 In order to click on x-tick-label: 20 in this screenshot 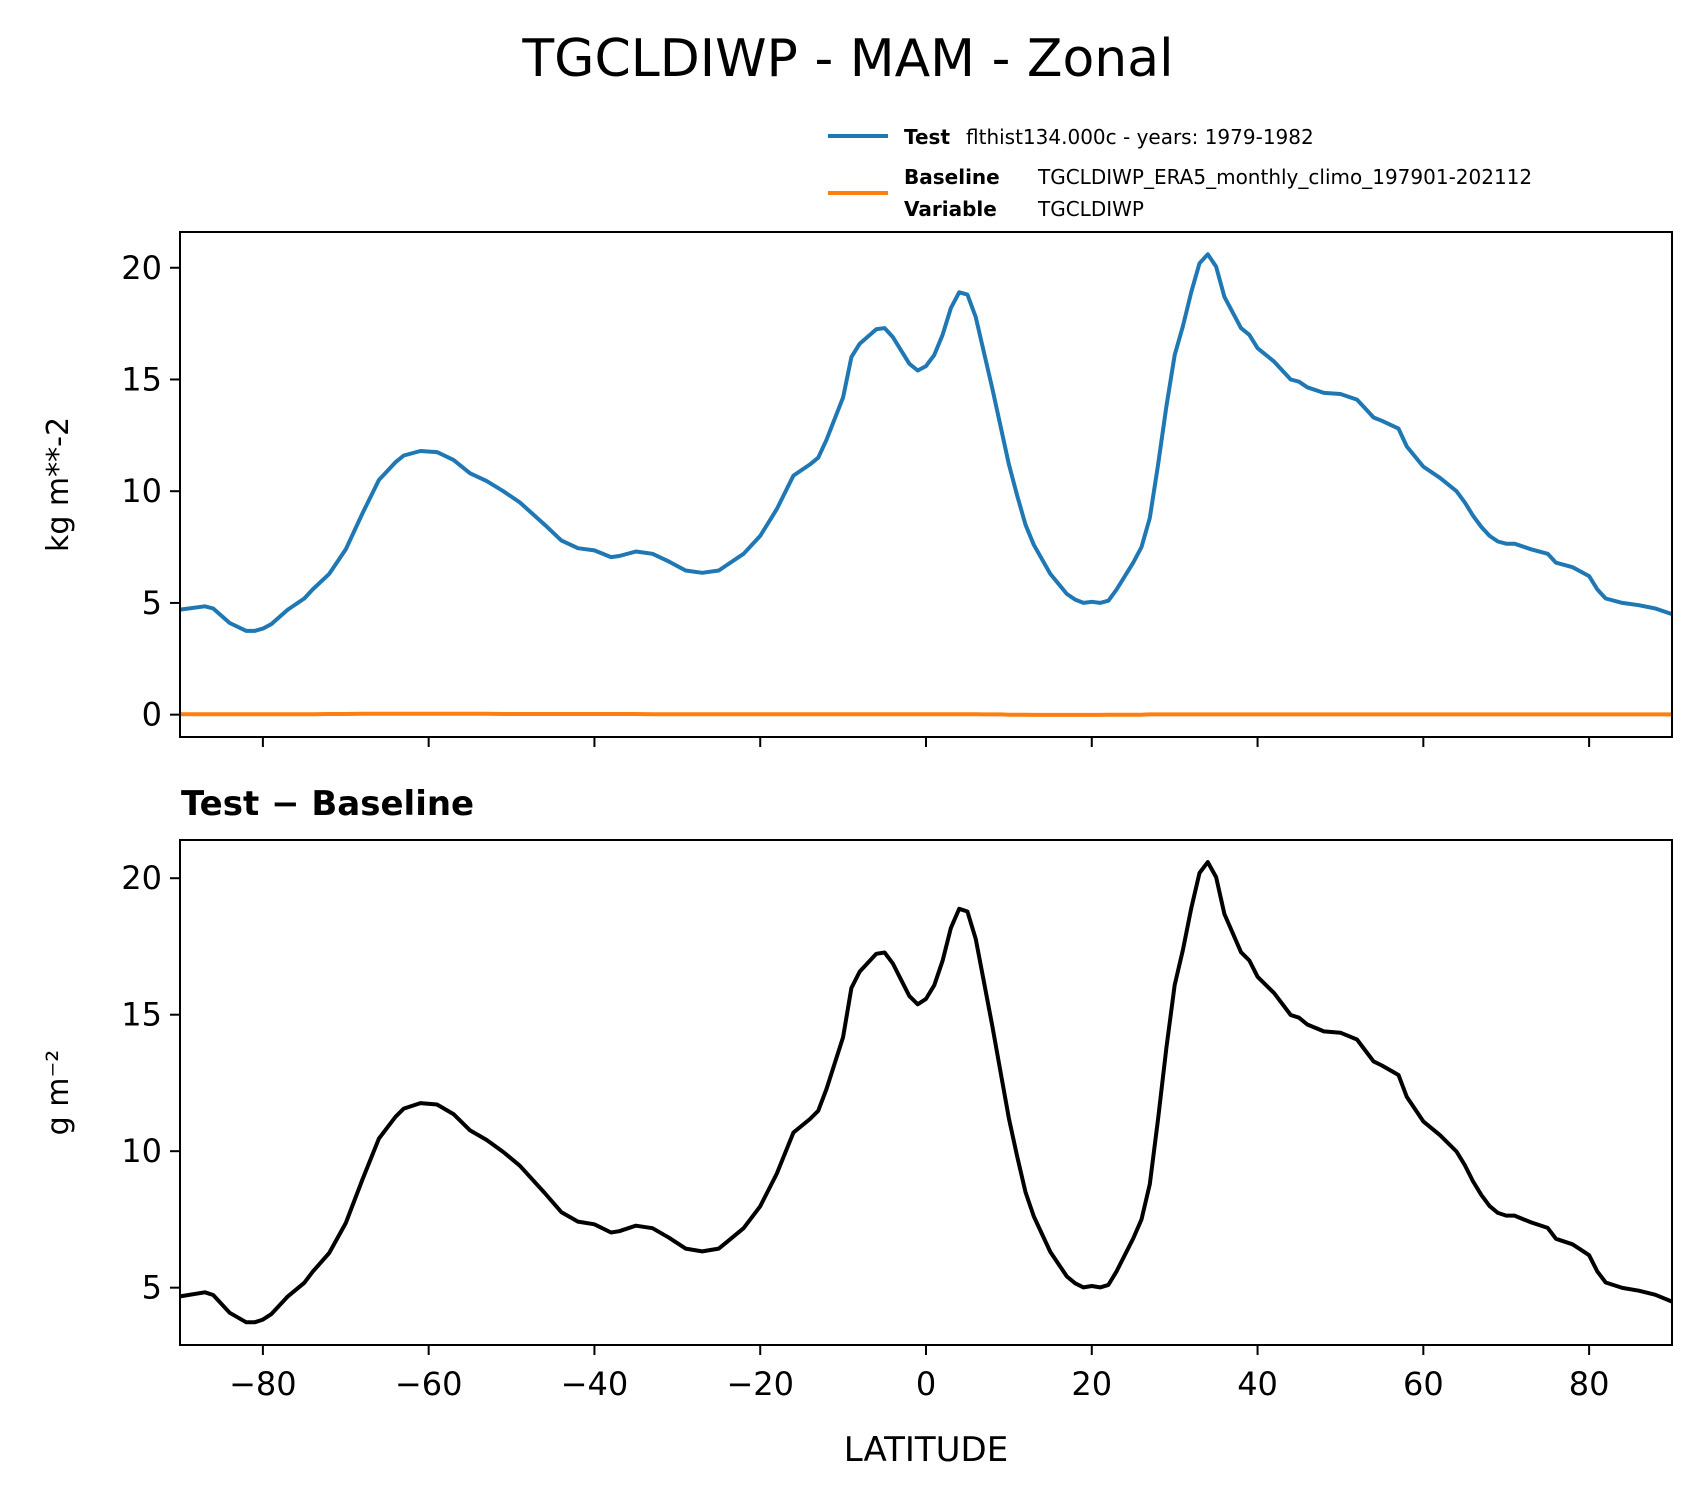, I will do `click(1091, 1384)`.